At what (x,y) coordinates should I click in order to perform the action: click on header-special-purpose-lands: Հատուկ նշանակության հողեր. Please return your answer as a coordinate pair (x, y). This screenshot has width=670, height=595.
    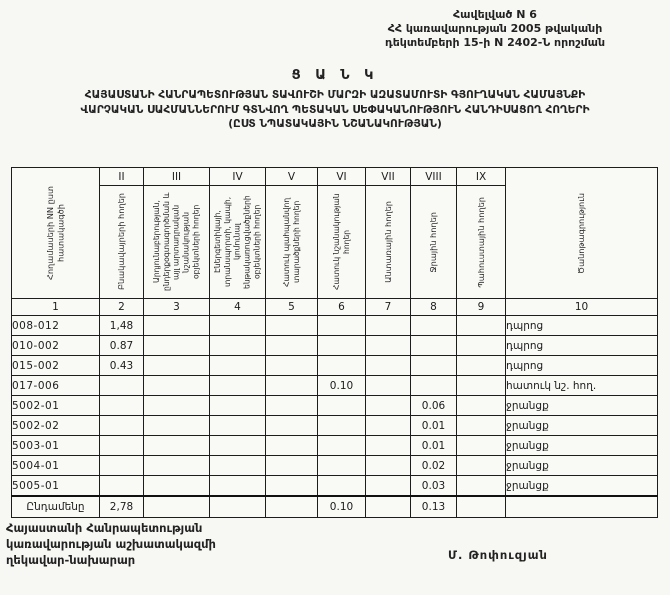
    Looking at the image, I should click on (341, 242).